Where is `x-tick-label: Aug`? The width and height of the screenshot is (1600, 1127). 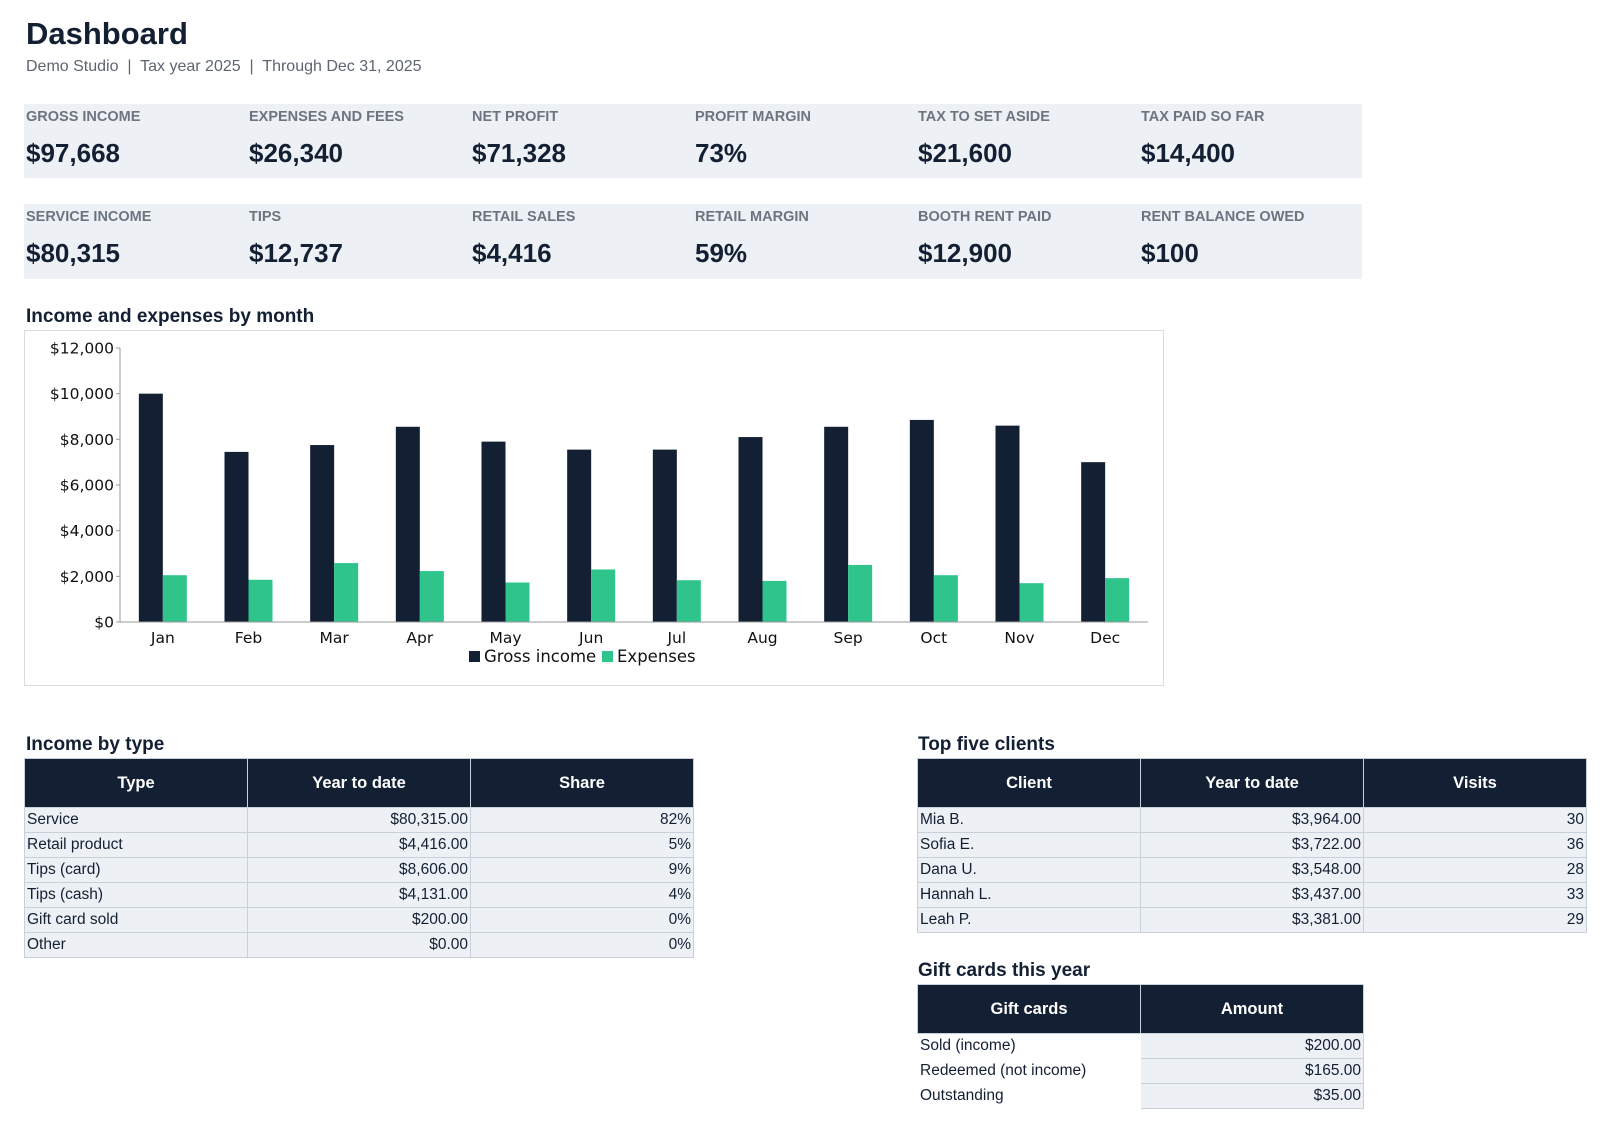
x-tick-label: Aug is located at coordinates (762, 638).